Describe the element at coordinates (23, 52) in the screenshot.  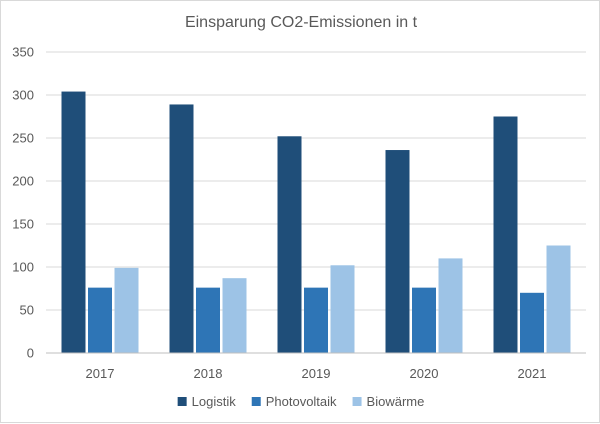
I see `y-tick-label: 350` at that location.